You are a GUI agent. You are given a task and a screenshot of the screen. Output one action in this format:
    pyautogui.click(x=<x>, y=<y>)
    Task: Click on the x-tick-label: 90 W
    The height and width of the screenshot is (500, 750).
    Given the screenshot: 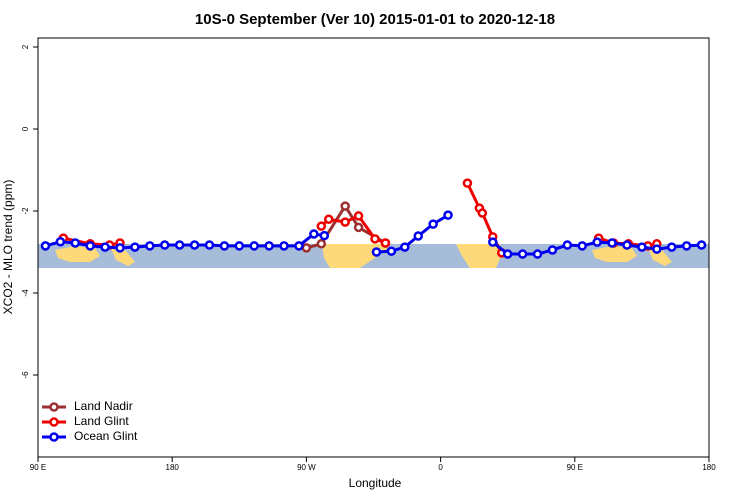 What is the action you would take?
    pyautogui.click(x=306, y=467)
    